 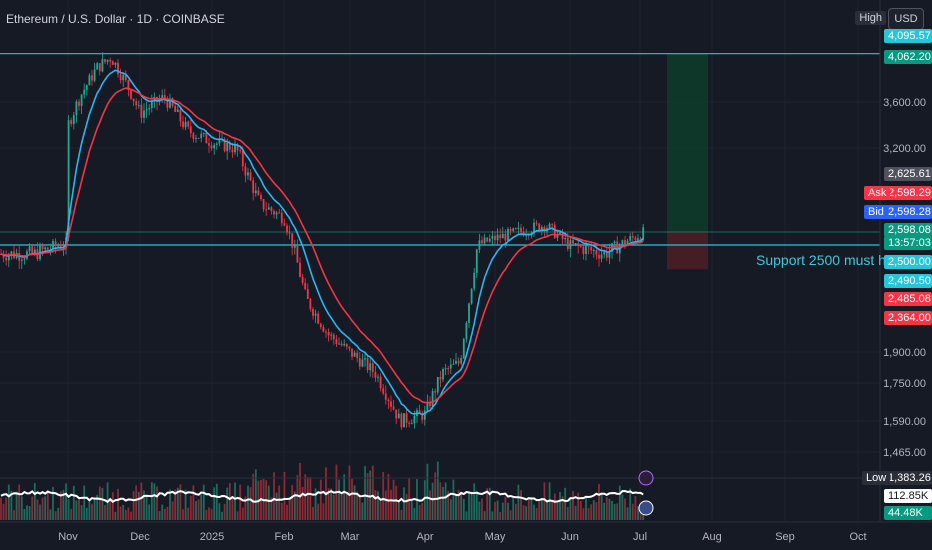 What do you see at coordinates (876, 212) in the screenshot?
I see `price-label-tag: Bid` at bounding box center [876, 212].